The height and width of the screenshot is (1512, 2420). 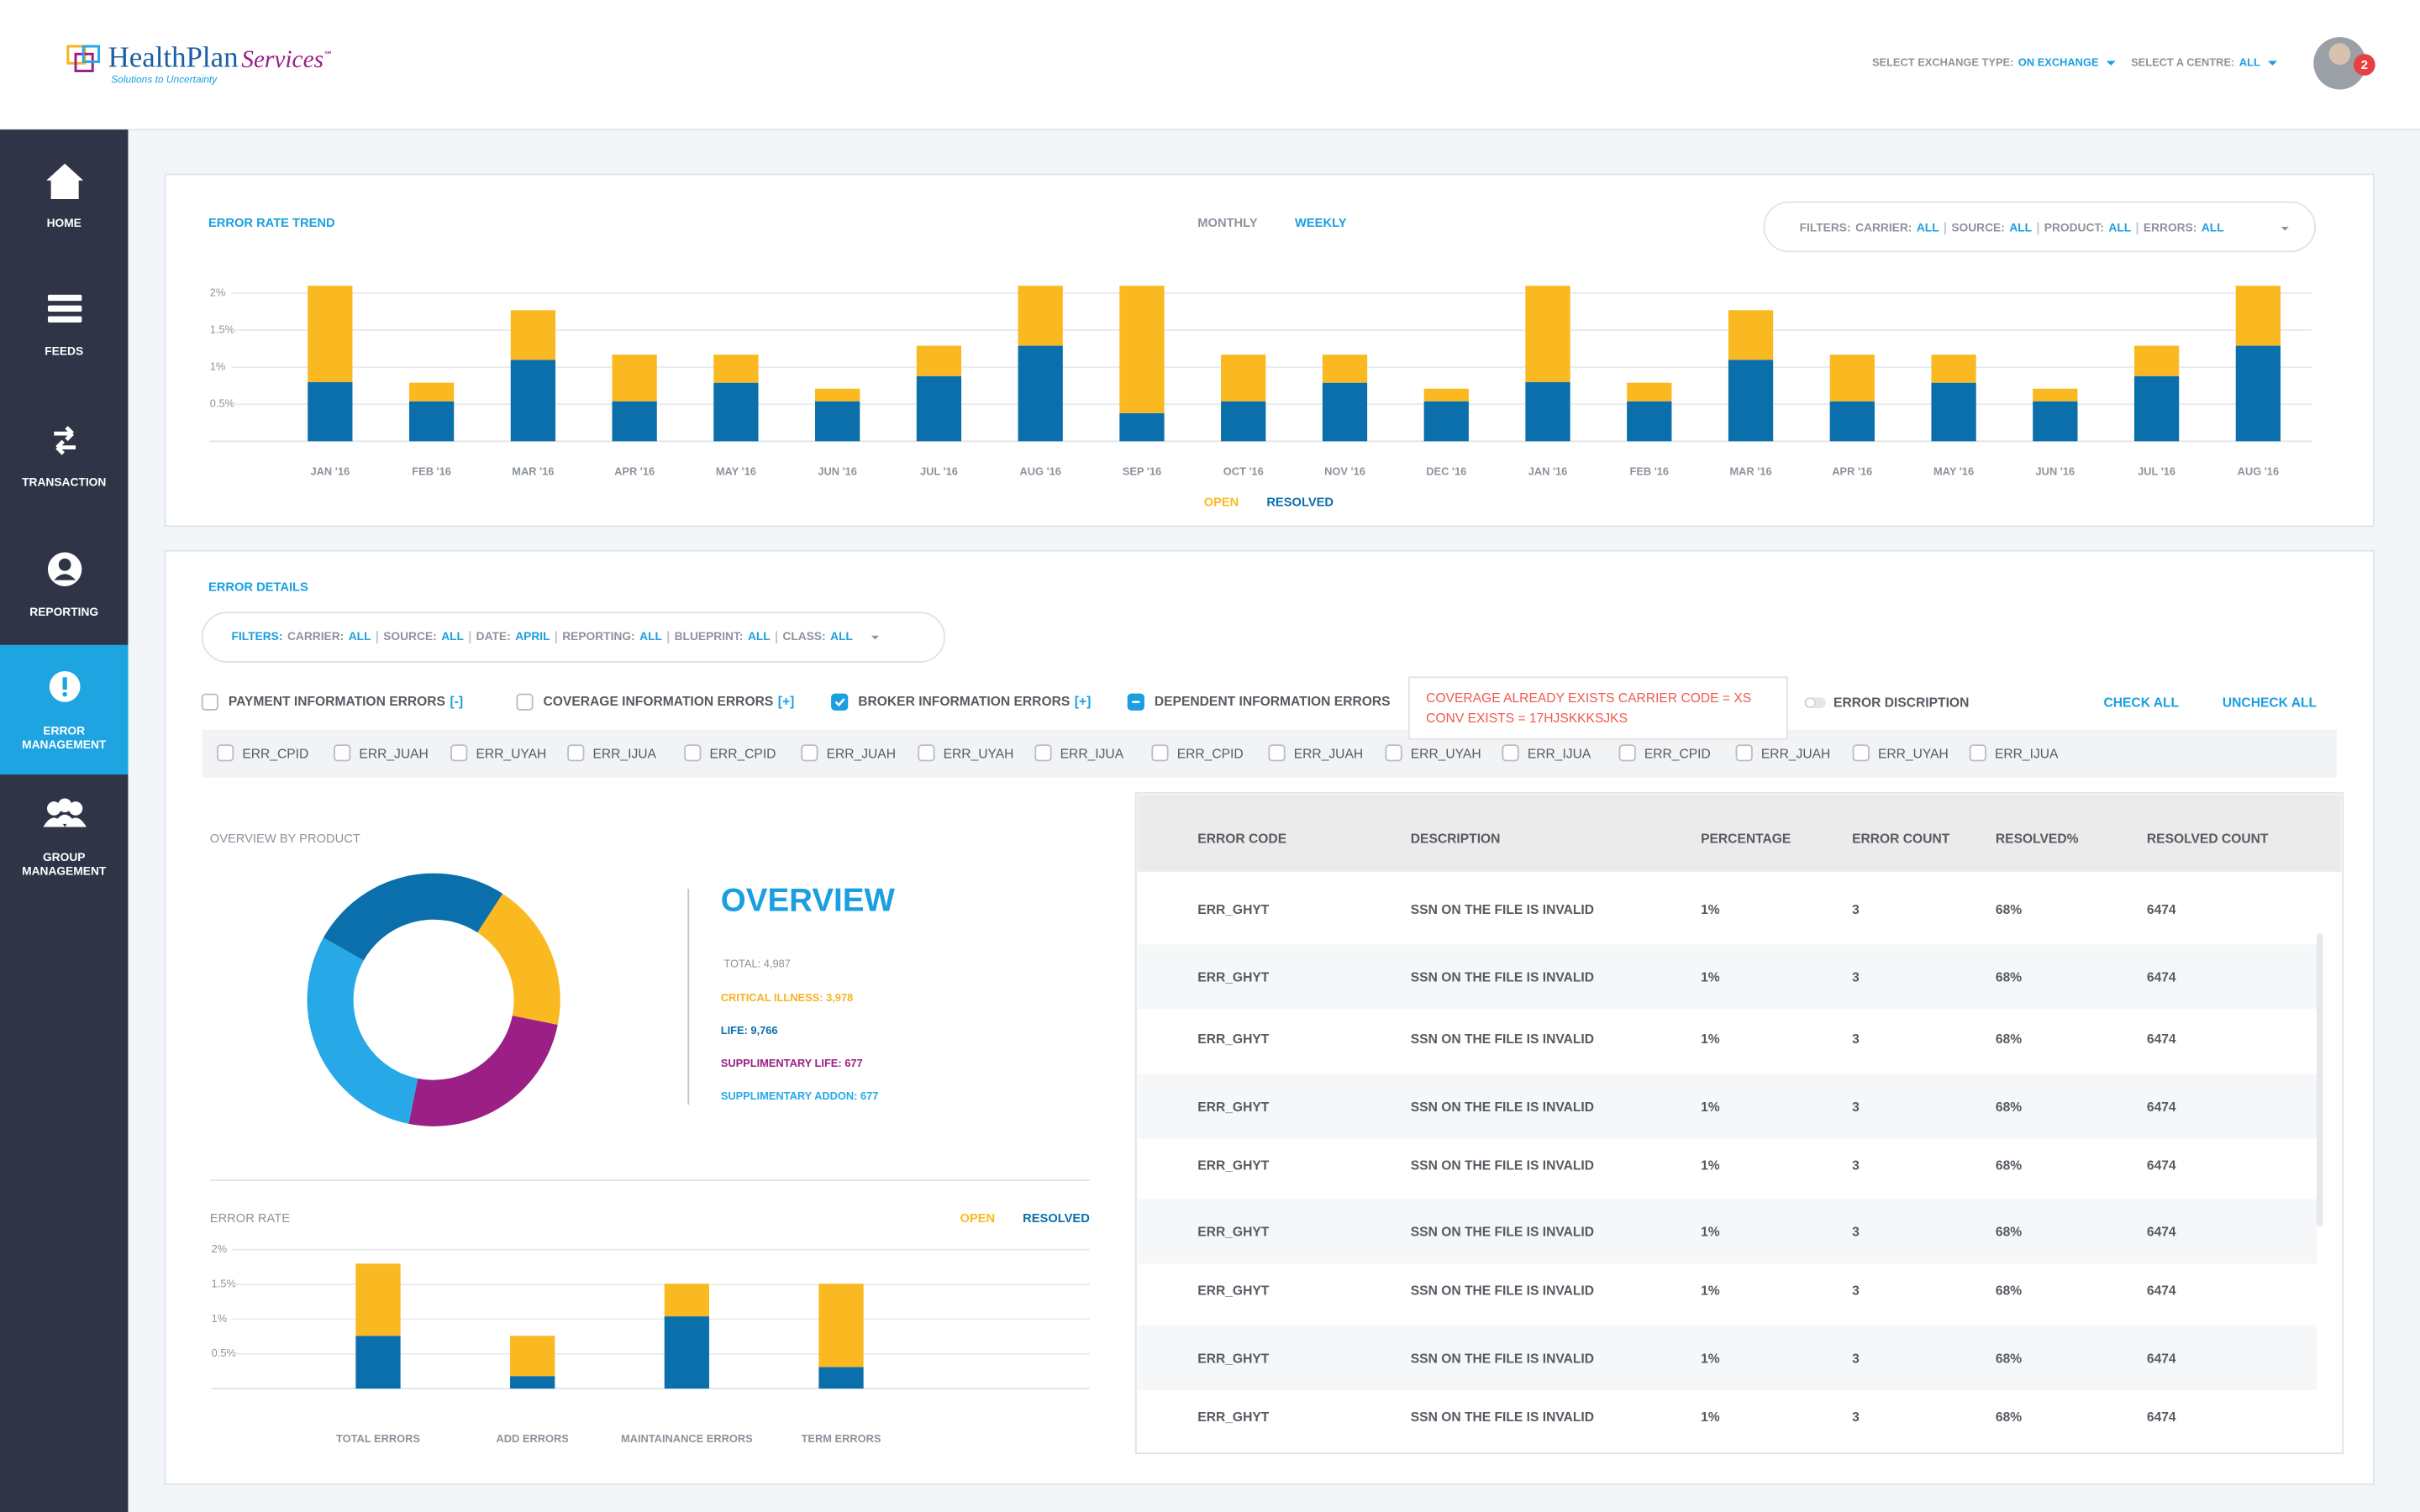 What do you see at coordinates (2364, 65) in the screenshot?
I see `notification-badge` at bounding box center [2364, 65].